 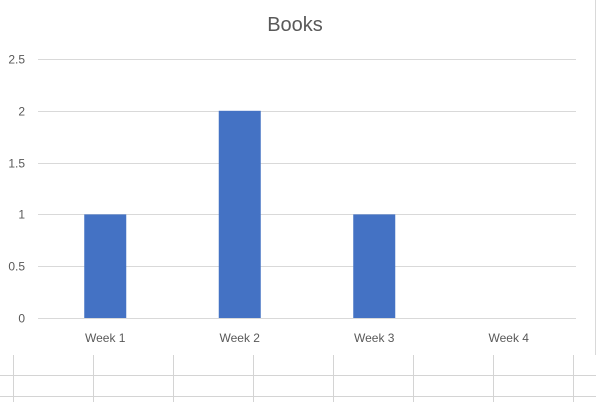 I want to click on chart-title: Books, so click(x=295, y=25).